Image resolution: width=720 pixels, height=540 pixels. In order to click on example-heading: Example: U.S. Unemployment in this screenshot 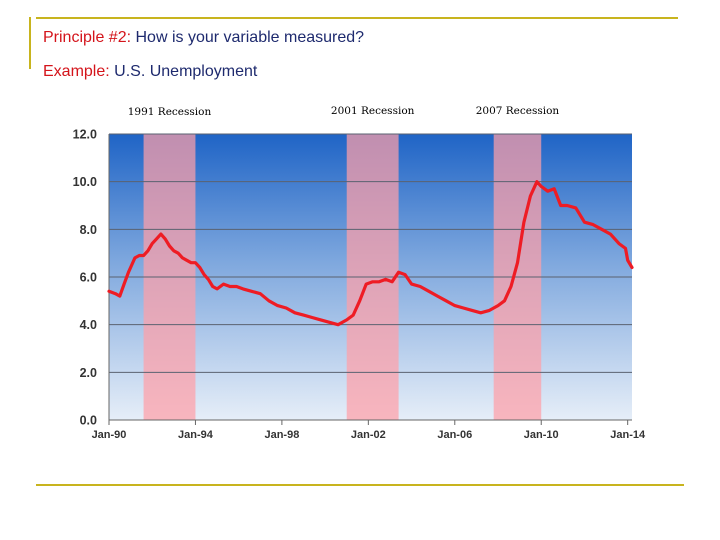, I will do `click(150, 72)`.